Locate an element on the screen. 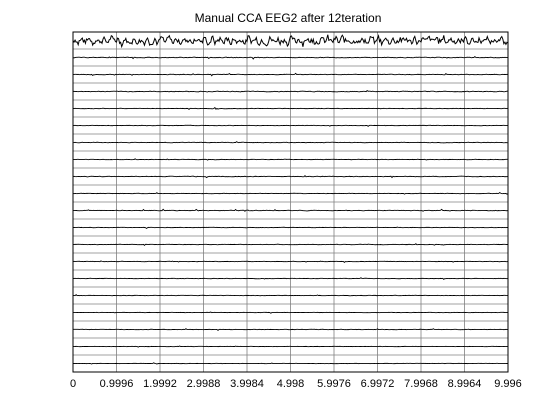 This screenshot has width=560, height=420. x-tick-label: 4.998 is located at coordinates (291, 384).